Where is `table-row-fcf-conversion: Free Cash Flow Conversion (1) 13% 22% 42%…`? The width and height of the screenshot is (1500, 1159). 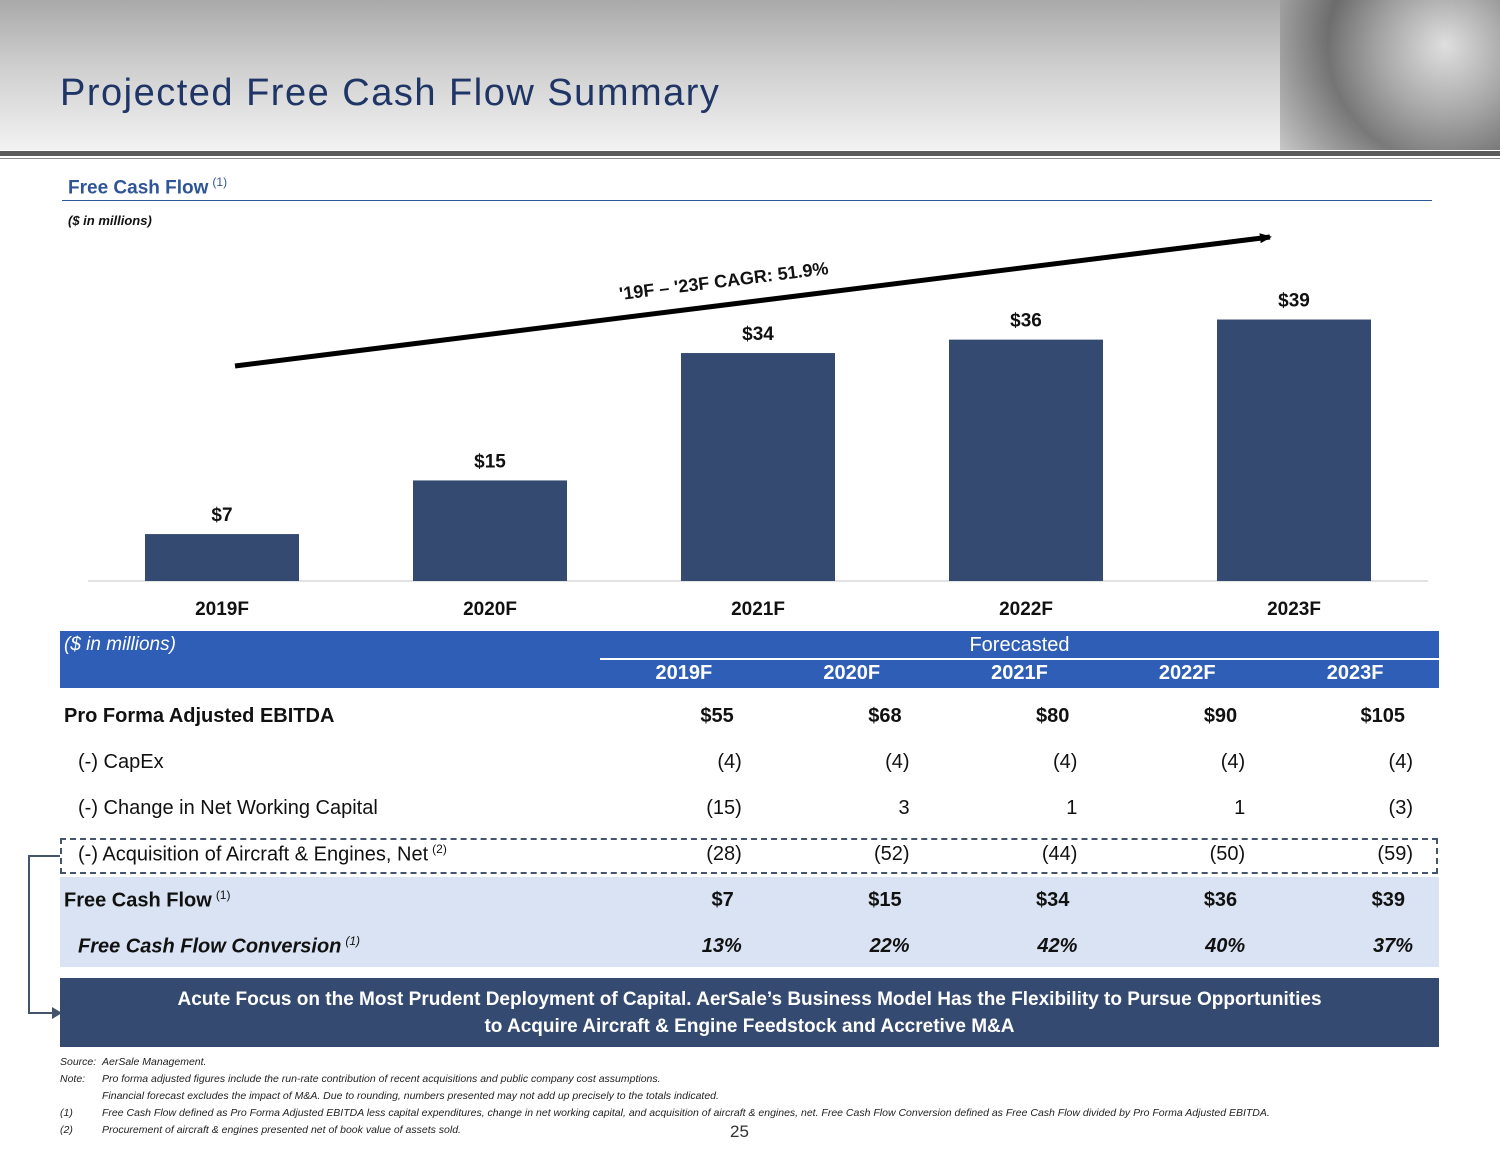
table-row-fcf-conversion: Free Cash Flow Conversion (1) 13% 22% 42%… is located at coordinates (749, 946).